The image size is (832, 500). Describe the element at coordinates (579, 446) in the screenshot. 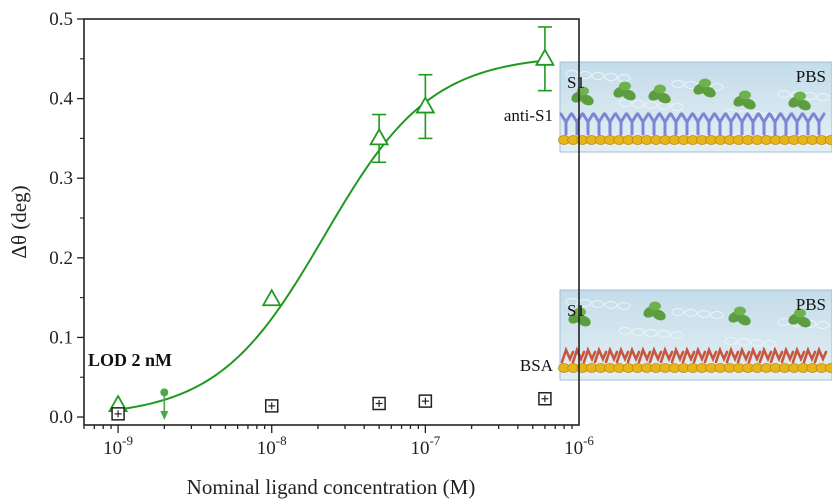

I see `x-tick-label: 10⁻⁶` at that location.